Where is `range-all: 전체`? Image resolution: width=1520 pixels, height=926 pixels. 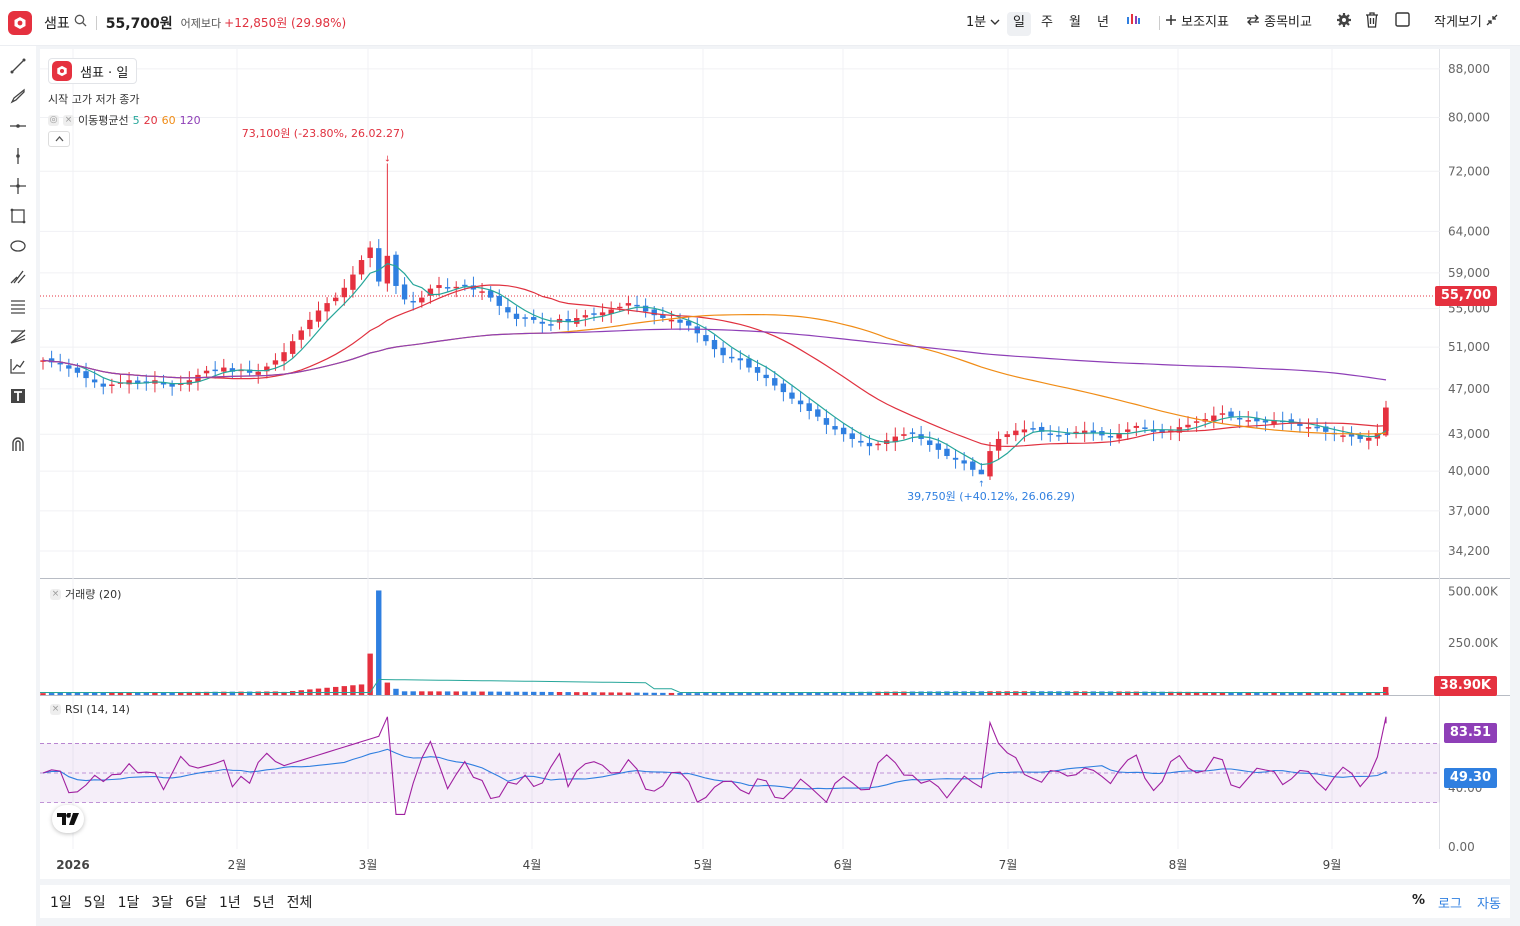 range-all: 전체 is located at coordinates (299, 902).